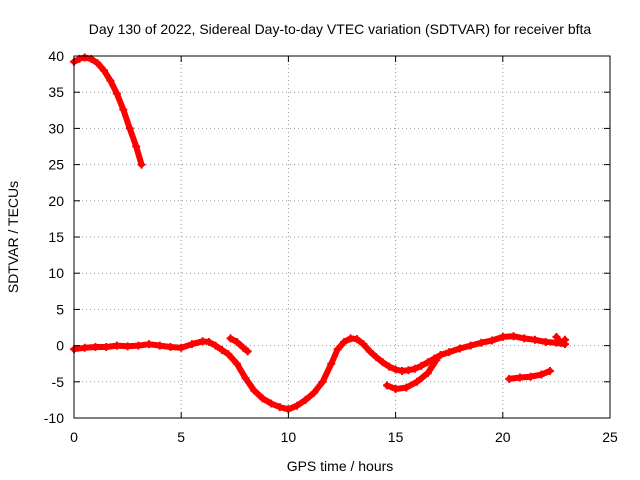 The width and height of the screenshot is (640, 480). Describe the element at coordinates (56, 201) in the screenshot. I see `y-tick-label: 20` at that location.